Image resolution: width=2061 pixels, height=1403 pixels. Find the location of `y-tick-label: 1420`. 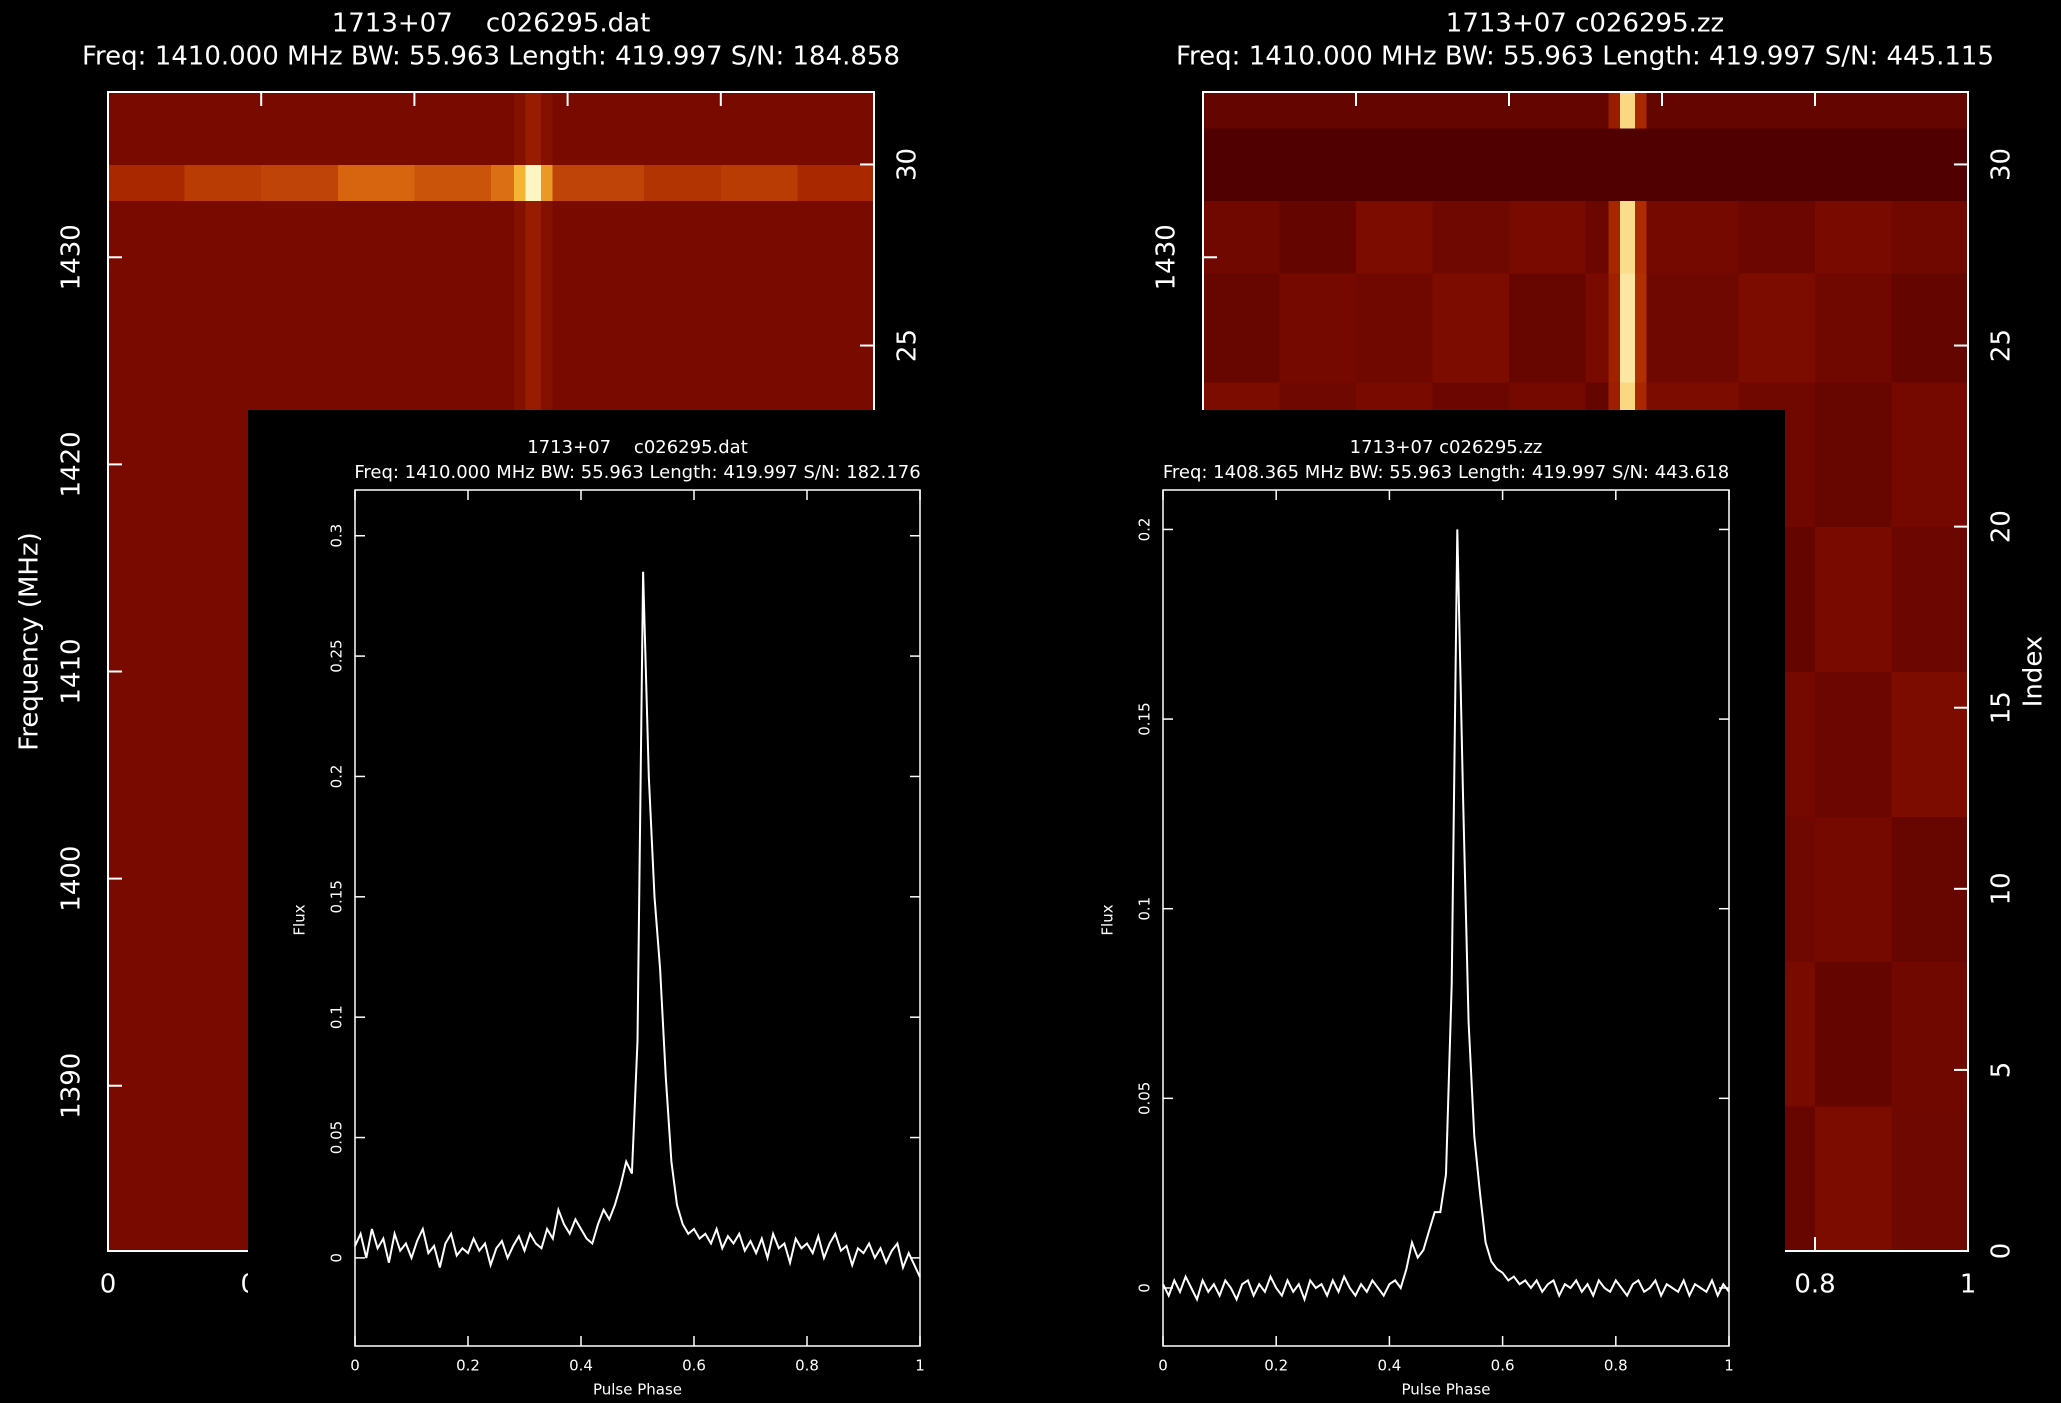

y-tick-label: 1420 is located at coordinates (72, 464).